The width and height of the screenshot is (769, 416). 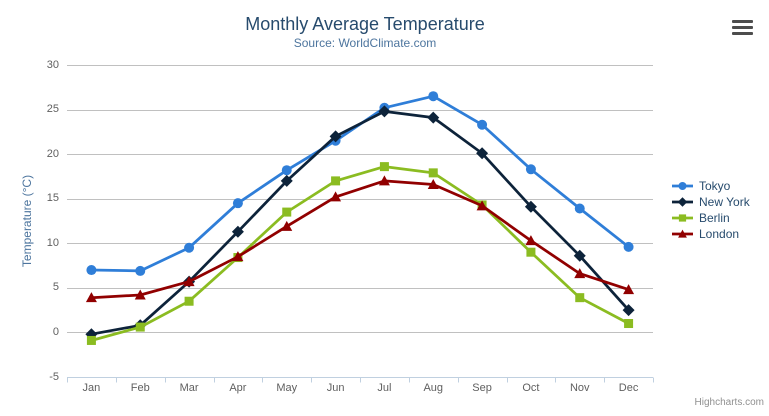 I want to click on legend-label: Tokyo, so click(x=715, y=186).